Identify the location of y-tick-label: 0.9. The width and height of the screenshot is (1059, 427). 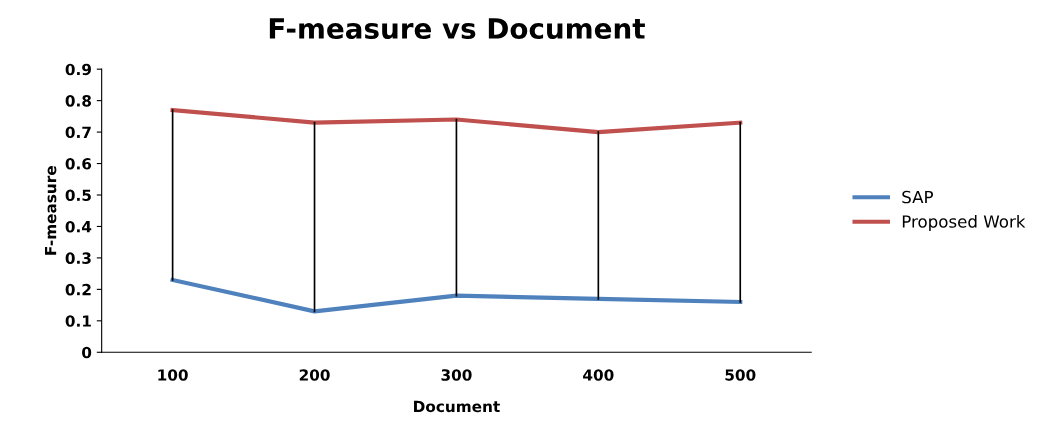
(78, 69).